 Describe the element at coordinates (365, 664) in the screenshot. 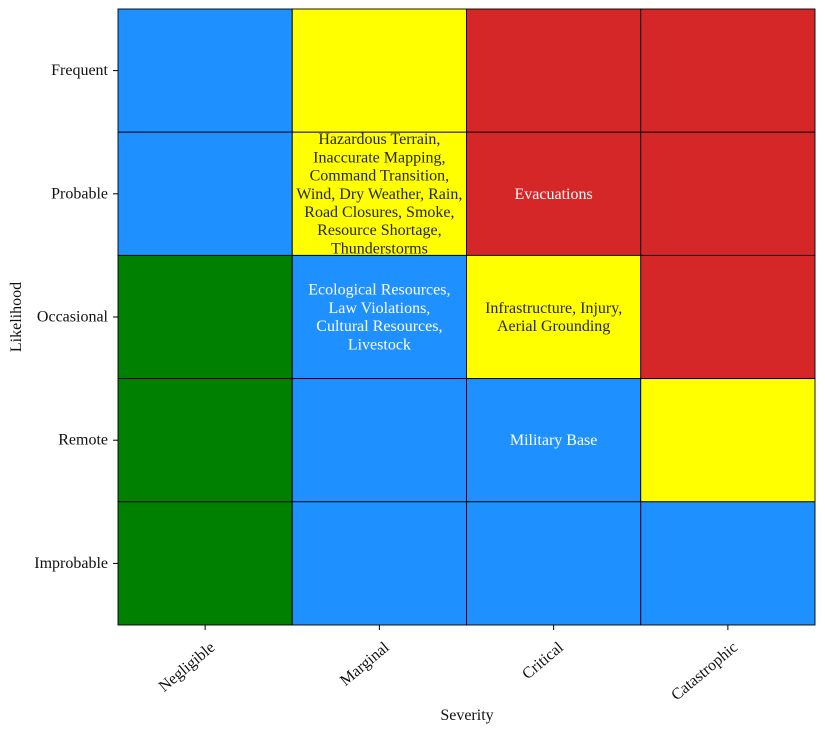

I see `x-tick-label: Marginal` at that location.